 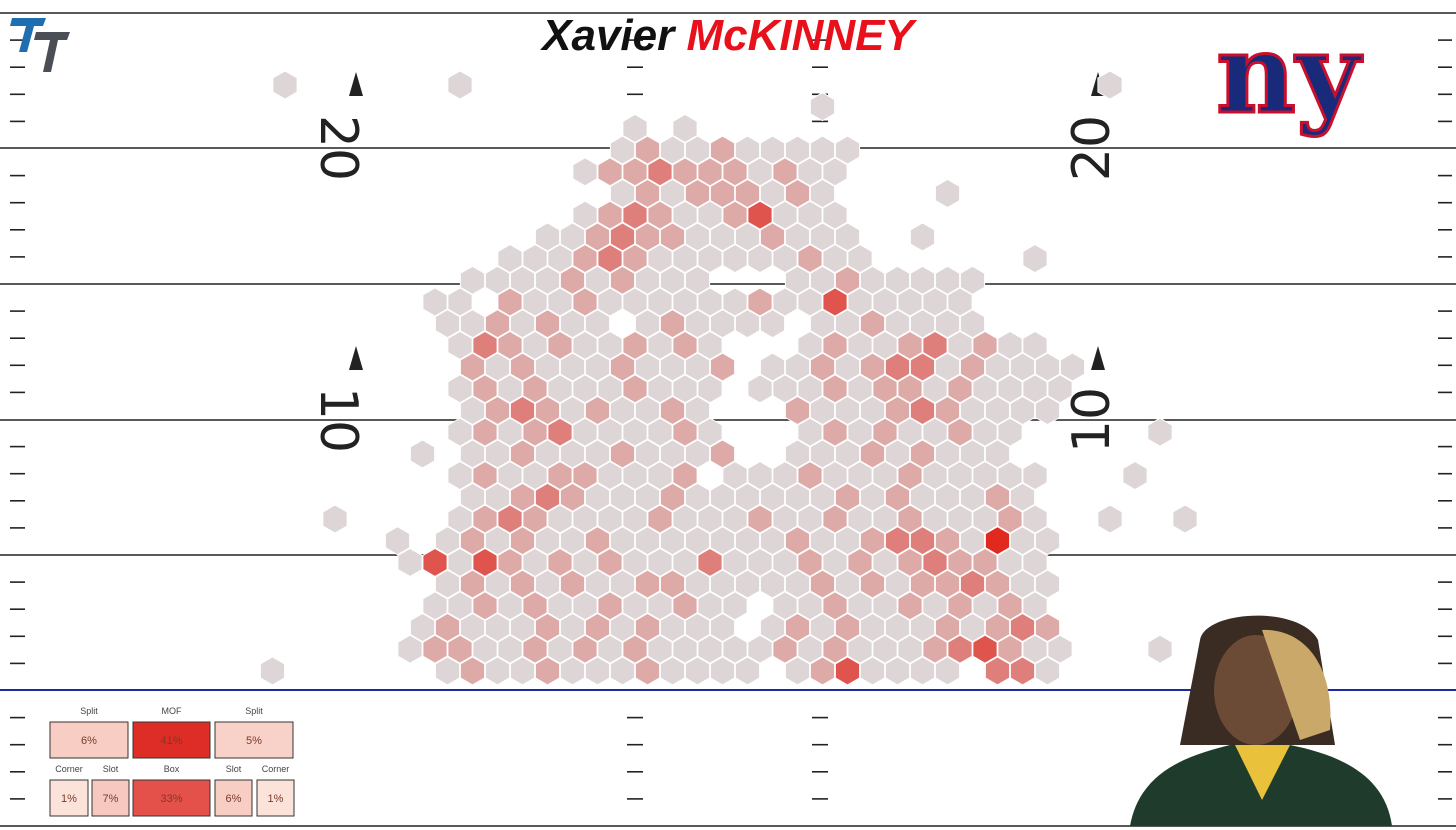 What do you see at coordinates (1289, 73) in the screenshot?
I see `team-logo: ny` at bounding box center [1289, 73].